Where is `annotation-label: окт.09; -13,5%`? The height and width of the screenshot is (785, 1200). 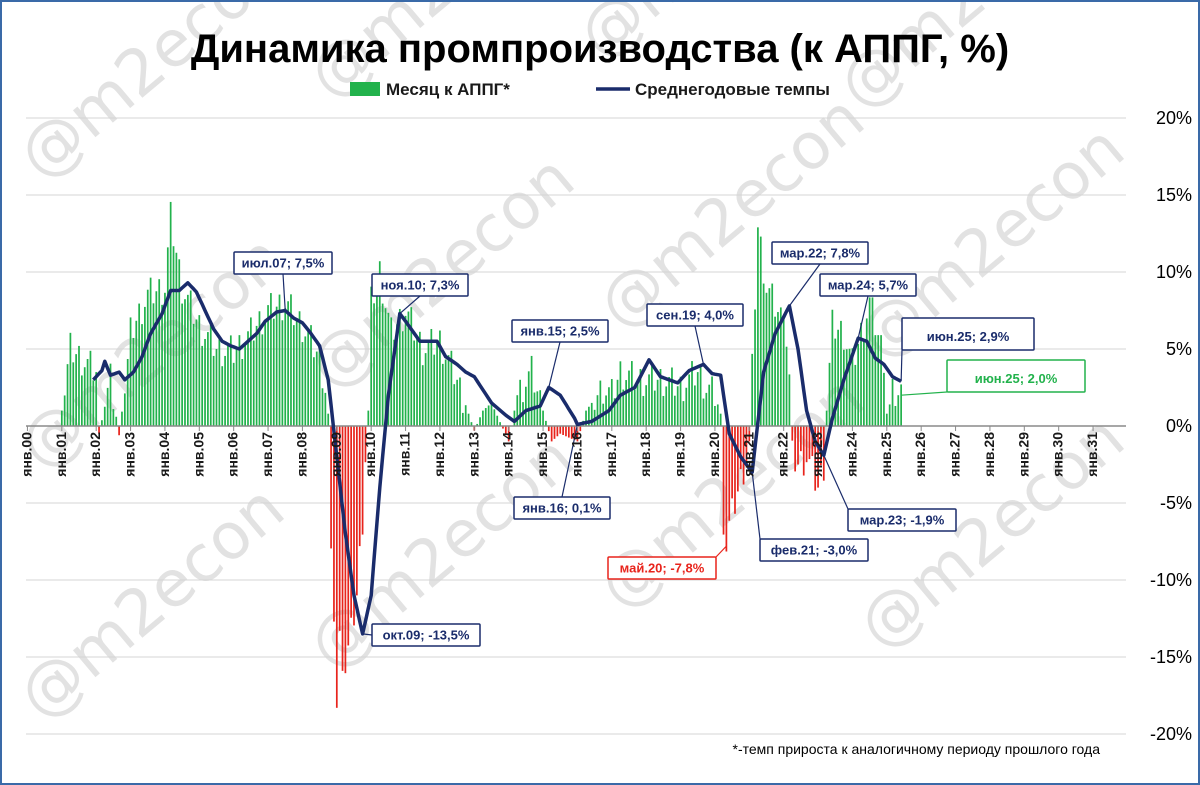 annotation-label: окт.09; -13,5% is located at coordinates (426, 635).